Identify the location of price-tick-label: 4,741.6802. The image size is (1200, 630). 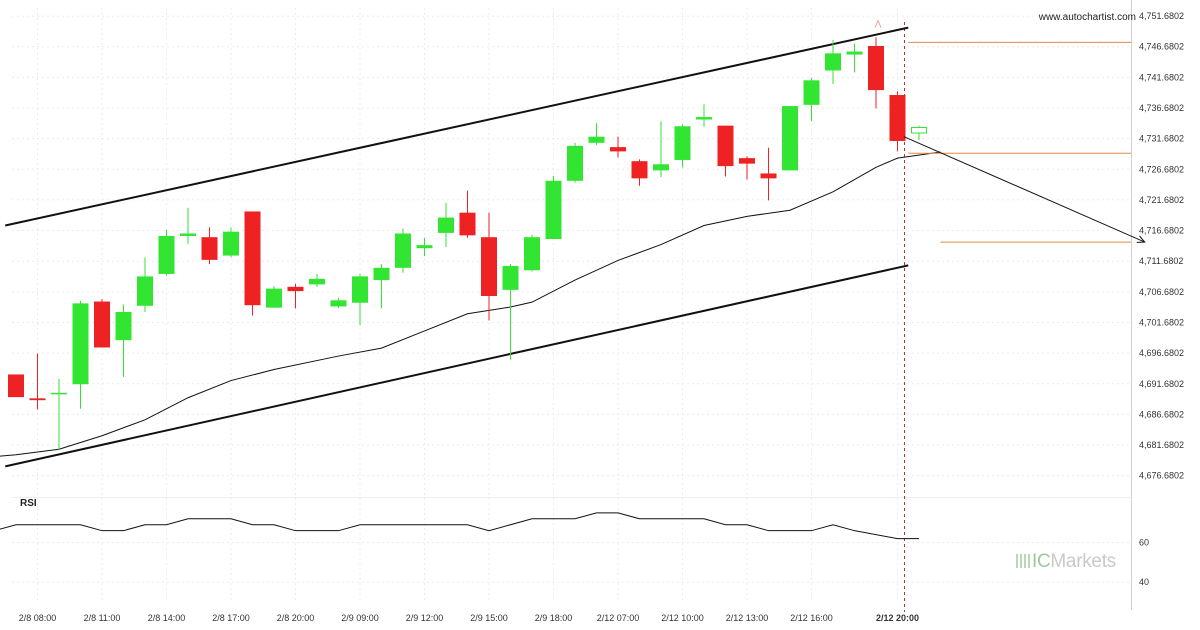
(1161, 77).